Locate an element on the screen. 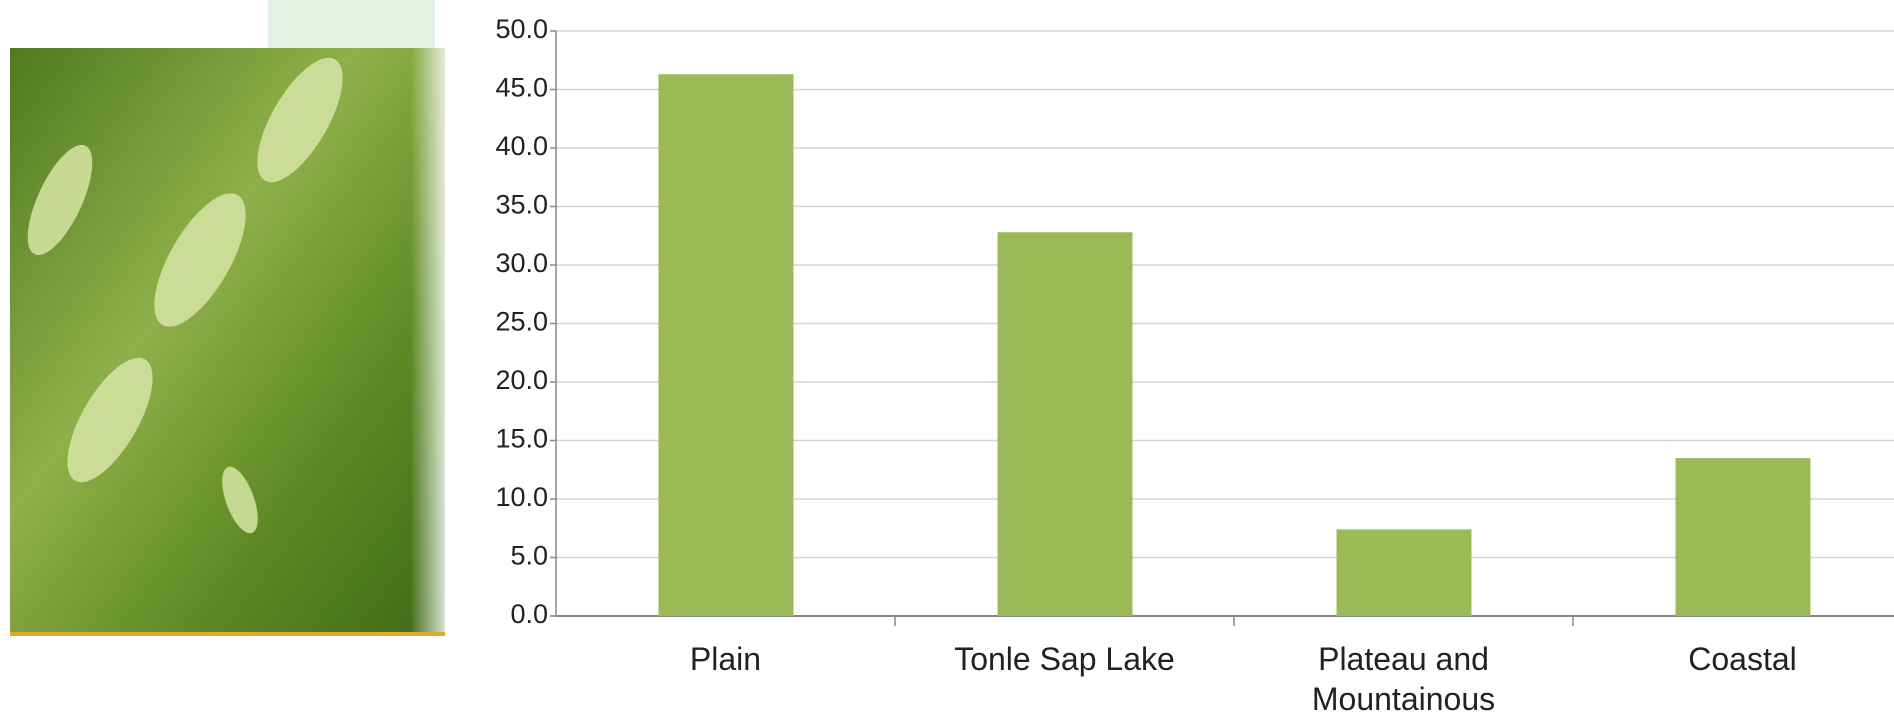 This screenshot has height=715, width=1894. x-tick-label: Coastal is located at coordinates (1742, 659).